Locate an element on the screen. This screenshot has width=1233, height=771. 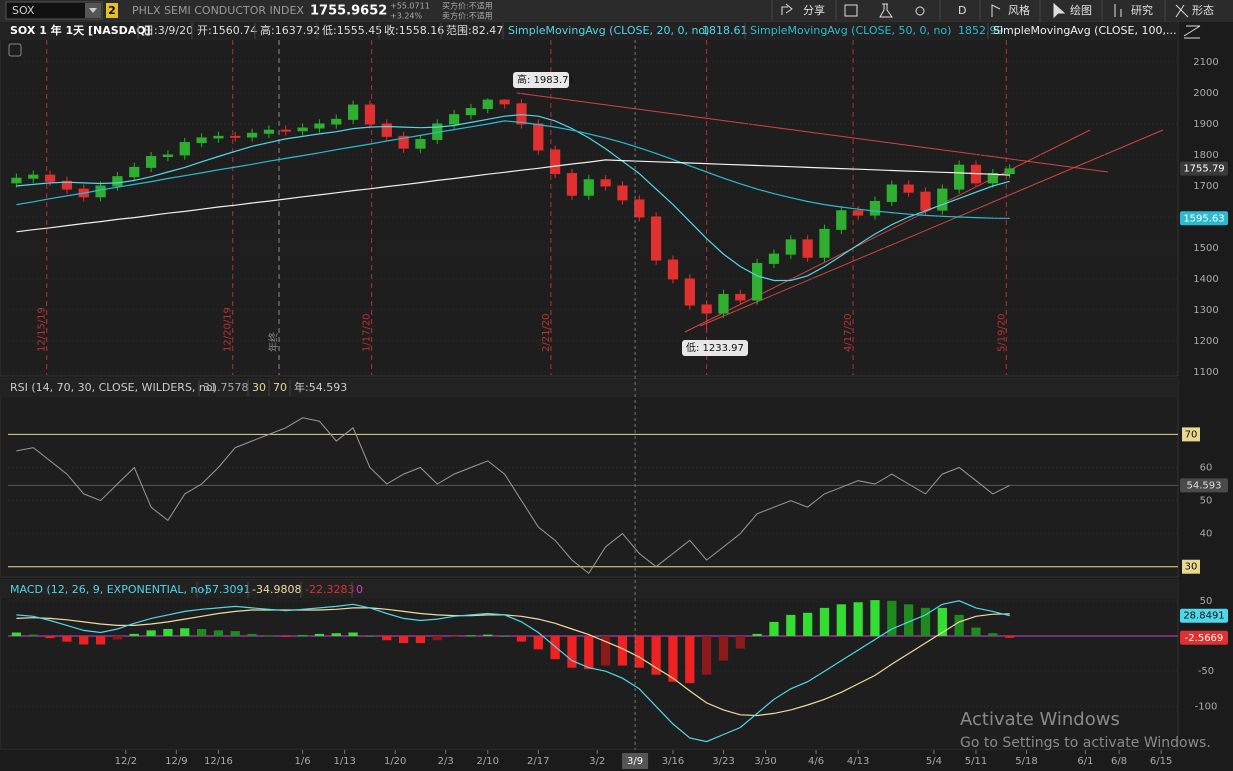
macd-header is located at coordinates (589, 589).